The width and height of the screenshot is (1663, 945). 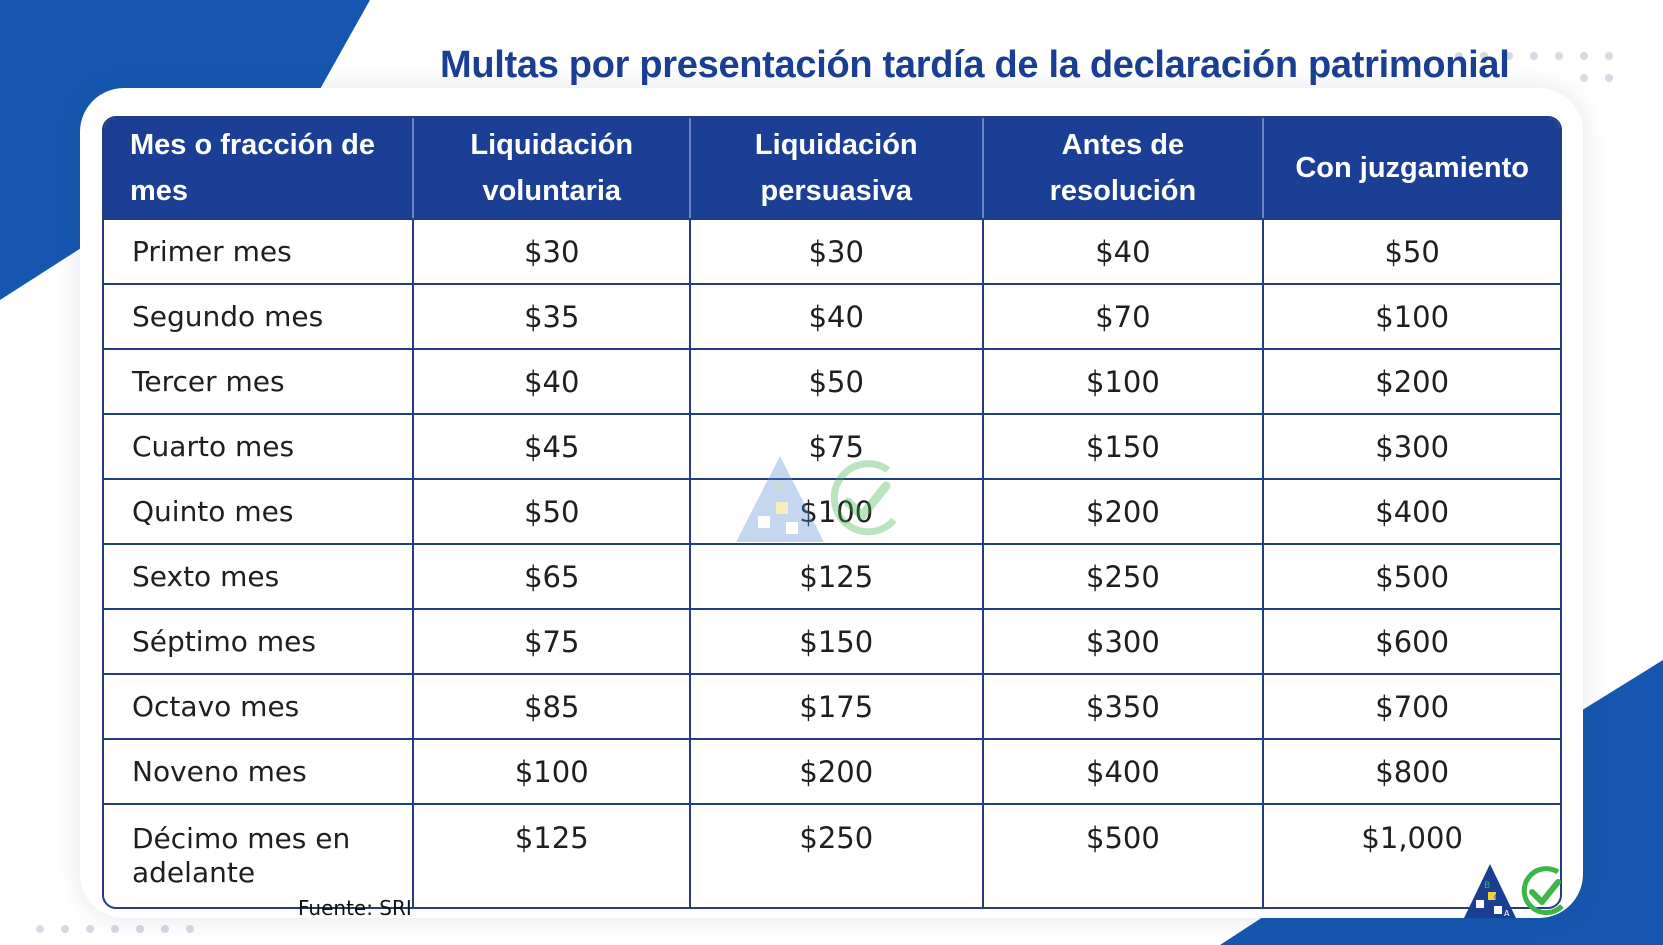 What do you see at coordinates (1497, 897) in the screenshot?
I see `svg-text: C` at bounding box center [1497, 897].